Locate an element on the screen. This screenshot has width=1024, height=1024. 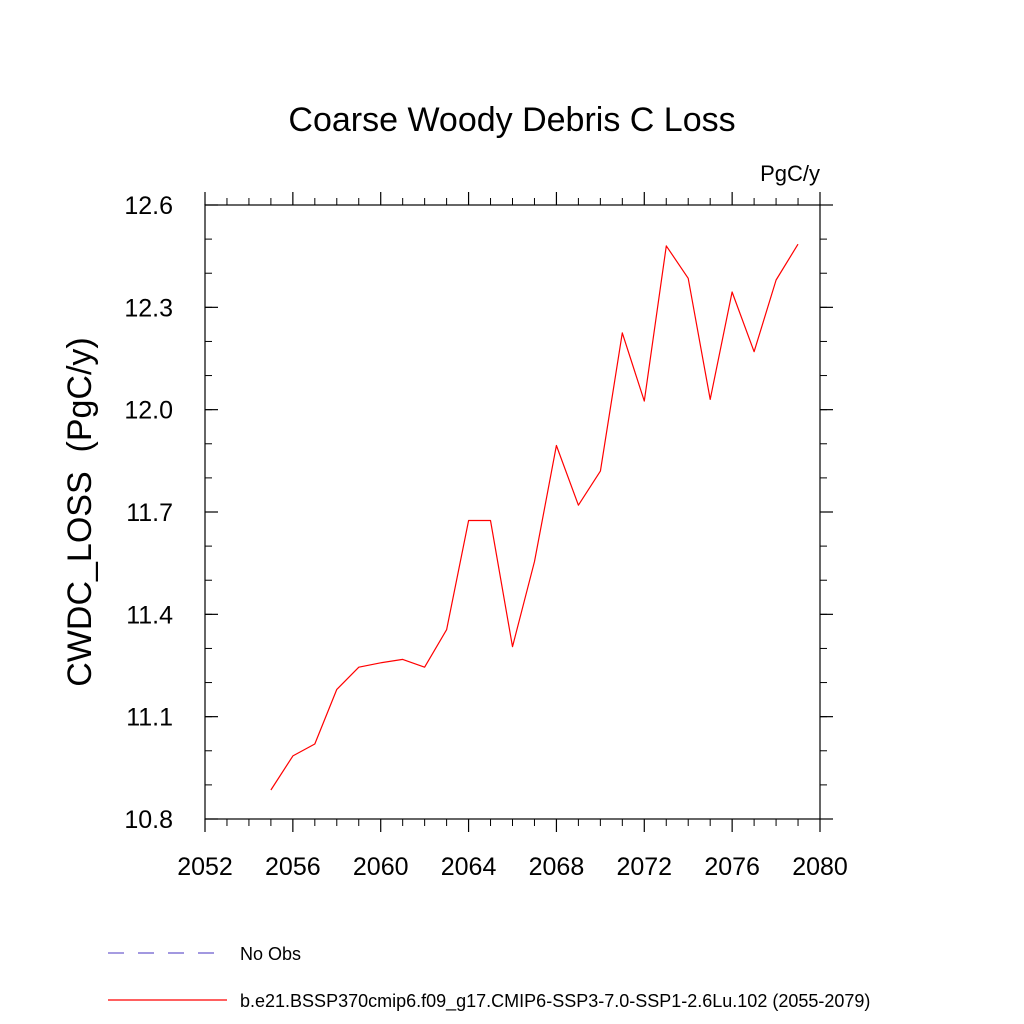
y-tick-label: 12.6 is located at coordinates (148, 206).